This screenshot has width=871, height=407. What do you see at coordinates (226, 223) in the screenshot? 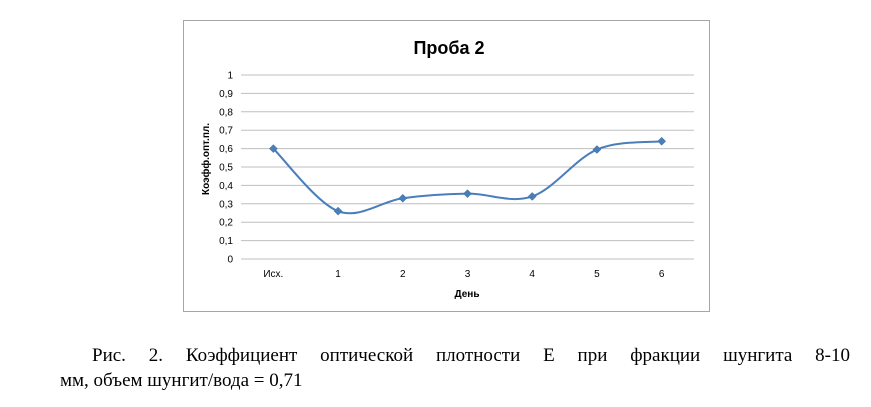
I see `y-tick-label: 0,2` at bounding box center [226, 223].